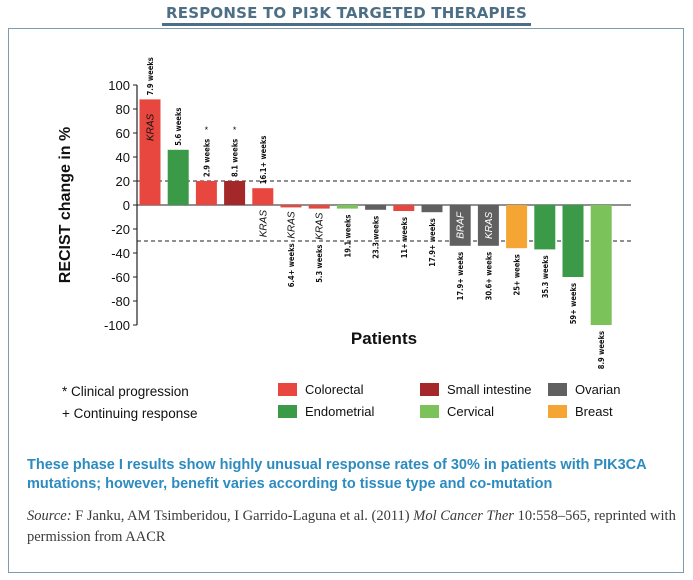 This screenshot has width=693, height=580. What do you see at coordinates (470, 411) in the screenshot?
I see `legend-label: Cervical` at bounding box center [470, 411].